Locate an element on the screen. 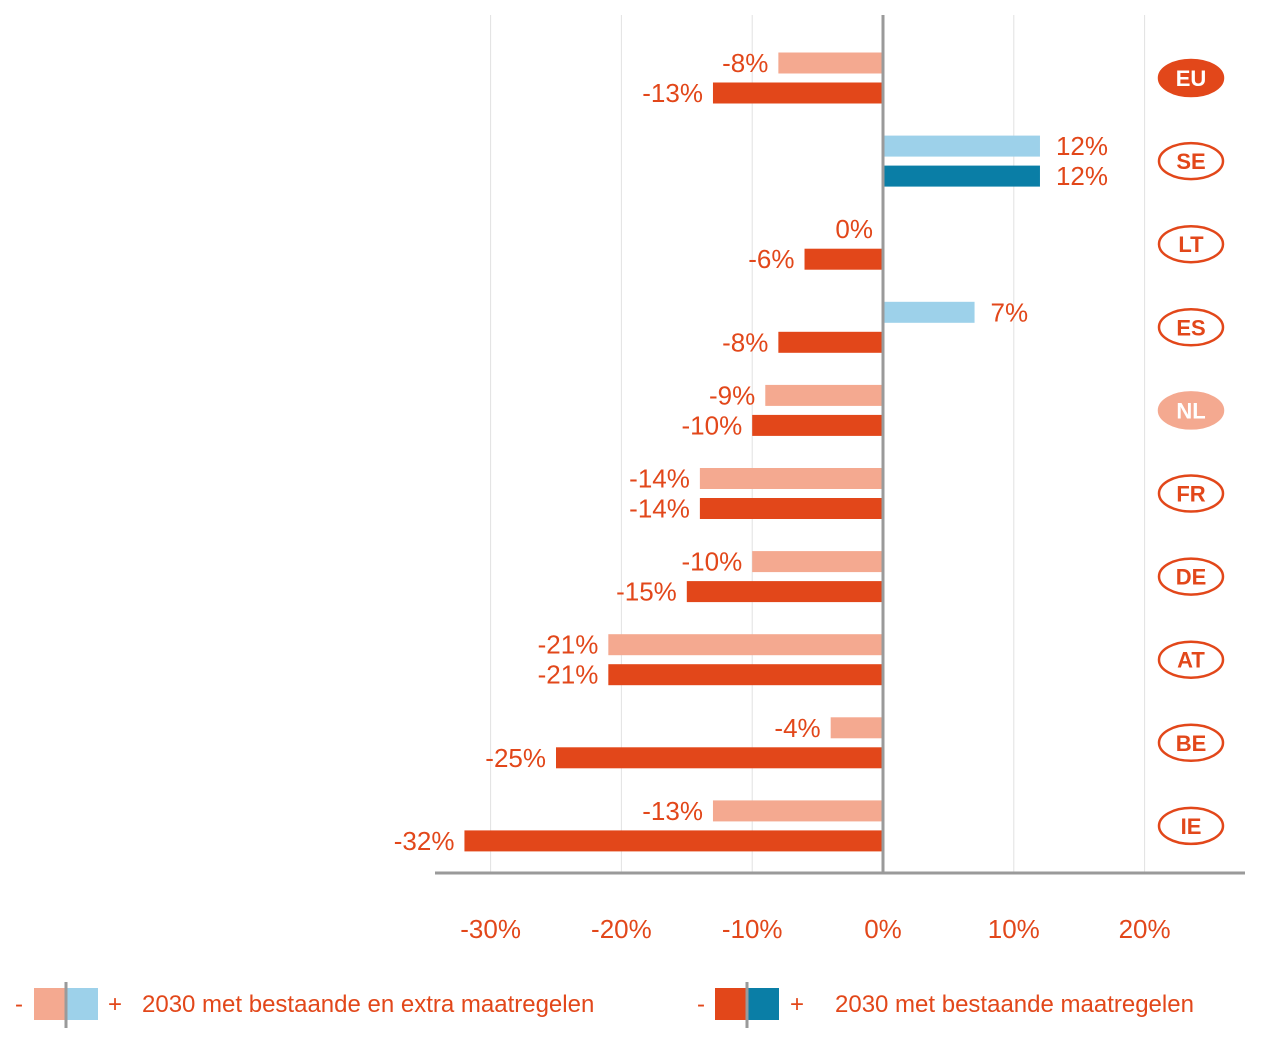  x-tick-label: -20% is located at coordinates (621, 929).